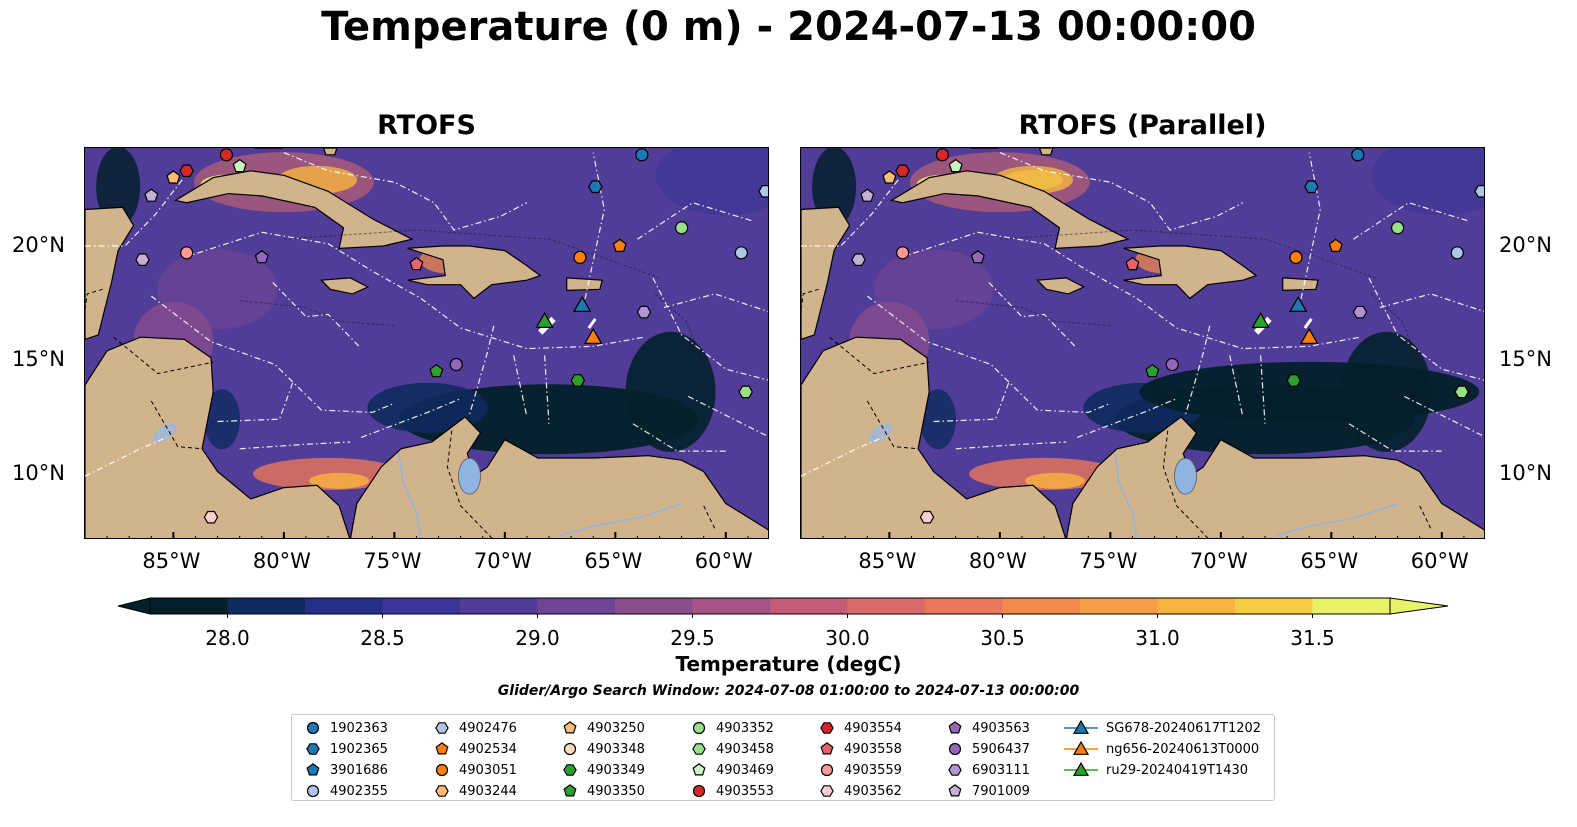  Describe the element at coordinates (997, 561) in the screenshot. I see `lon-tick-label: 80°W` at that location.